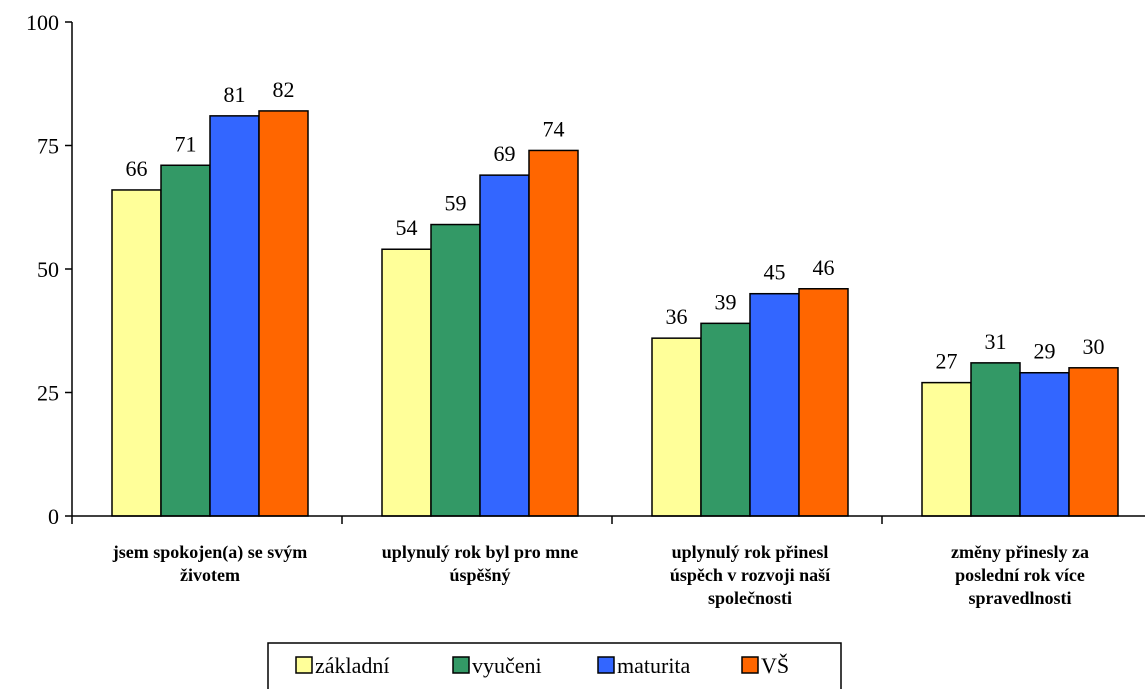 This screenshot has width=1145, height=689. I want to click on data-label-3-4: 46, so click(824, 267).